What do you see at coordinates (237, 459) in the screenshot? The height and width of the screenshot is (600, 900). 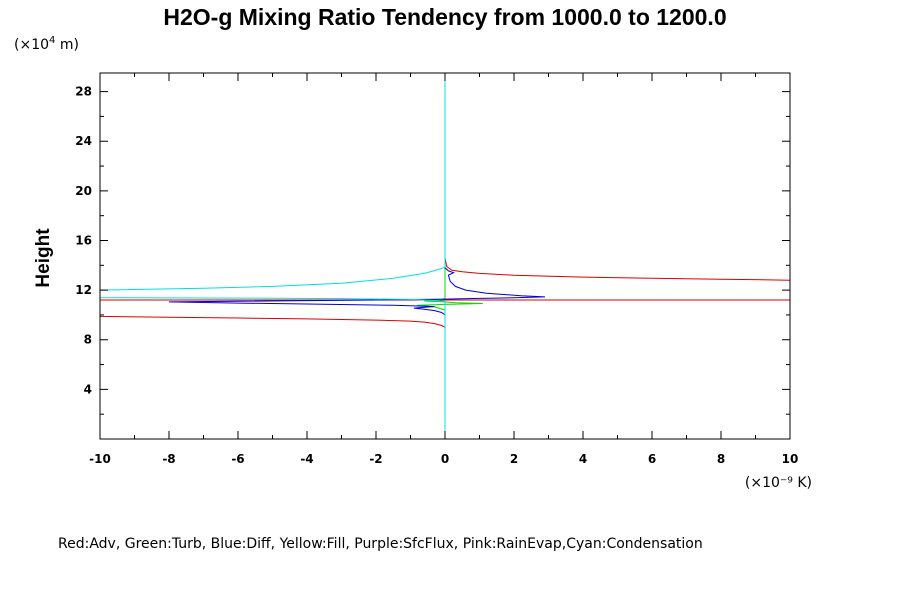 I see `x-tick-label: -6` at bounding box center [237, 459].